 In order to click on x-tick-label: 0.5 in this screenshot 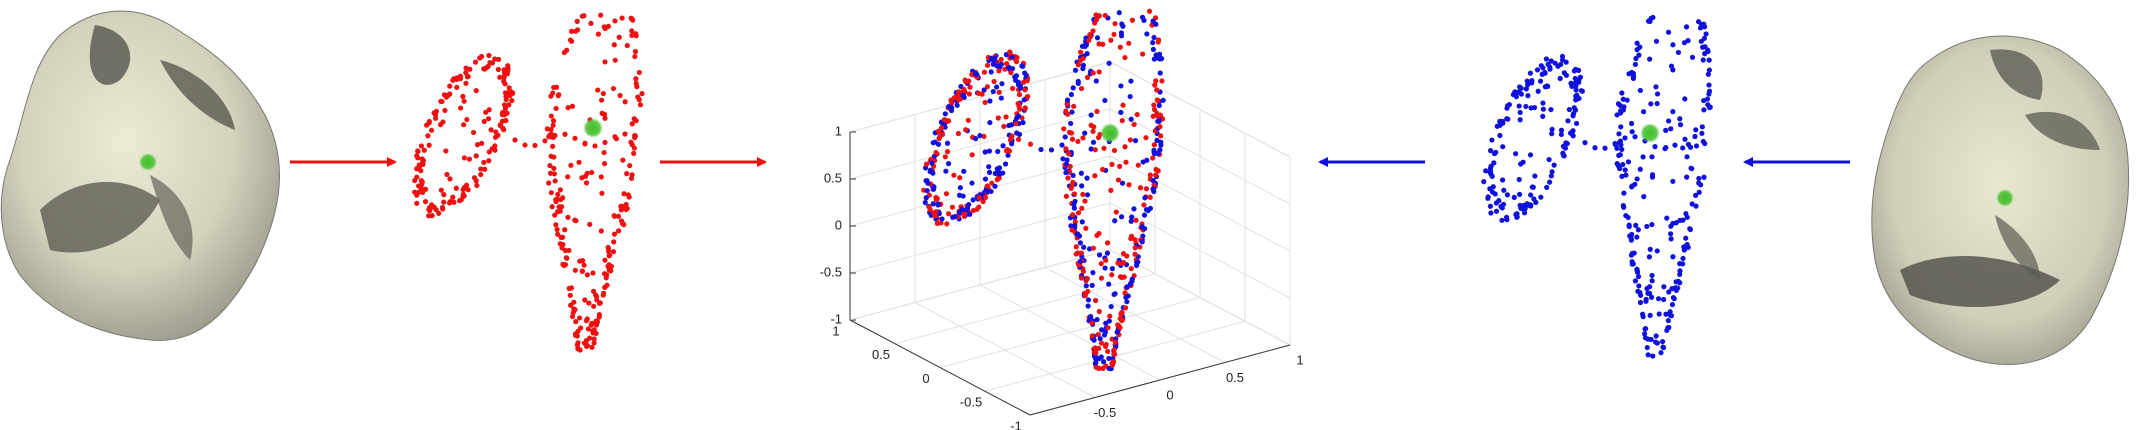, I will do `click(1235, 377)`.